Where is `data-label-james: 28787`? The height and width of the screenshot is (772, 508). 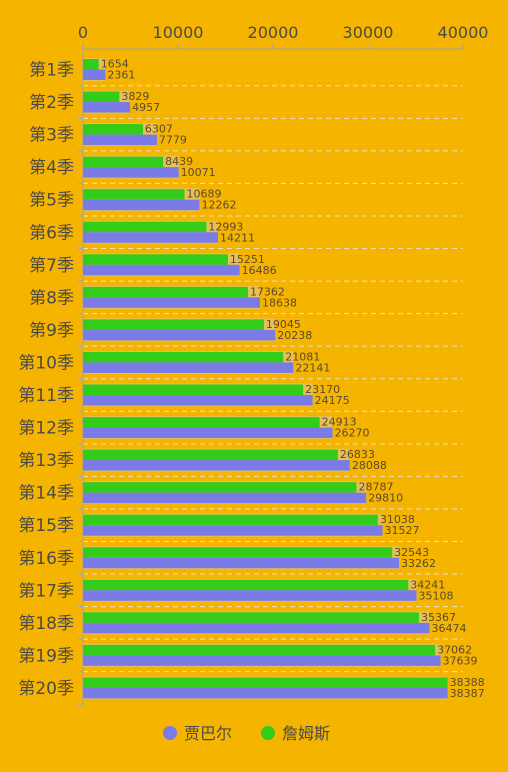
data-label-james: 28787 is located at coordinates (375, 487).